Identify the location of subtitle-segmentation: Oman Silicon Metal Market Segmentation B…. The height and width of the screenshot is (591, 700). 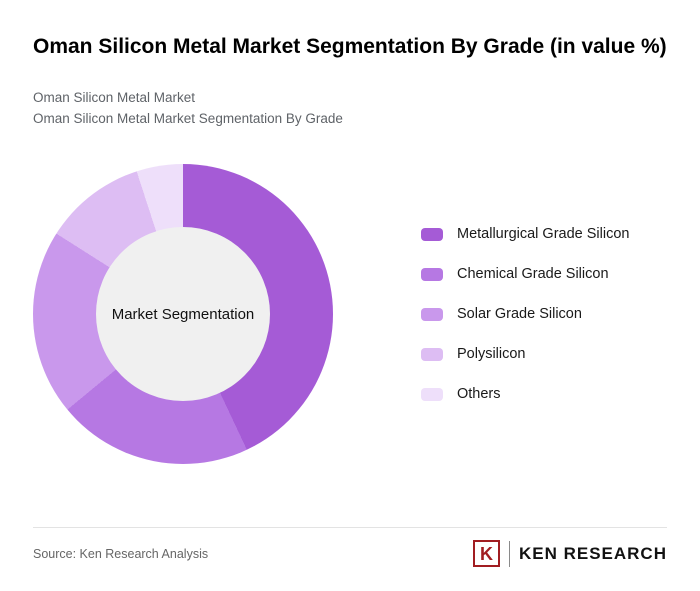
(188, 119).